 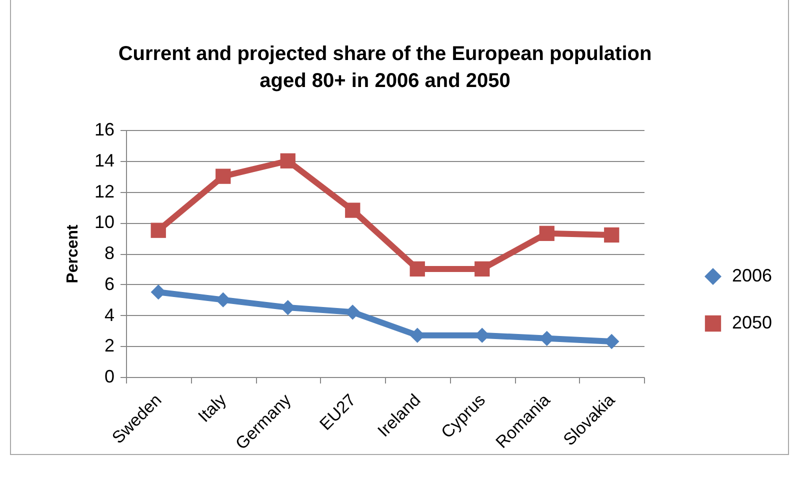 I want to click on y-tick-label: 8, so click(x=109, y=253).